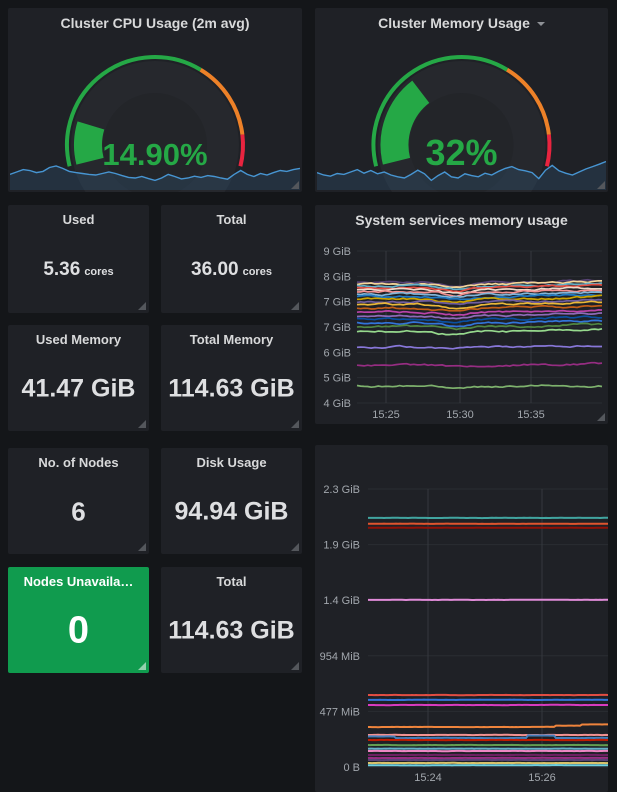  I want to click on panel-total-memory: Total Memory 114.63 GiB, so click(231, 378).